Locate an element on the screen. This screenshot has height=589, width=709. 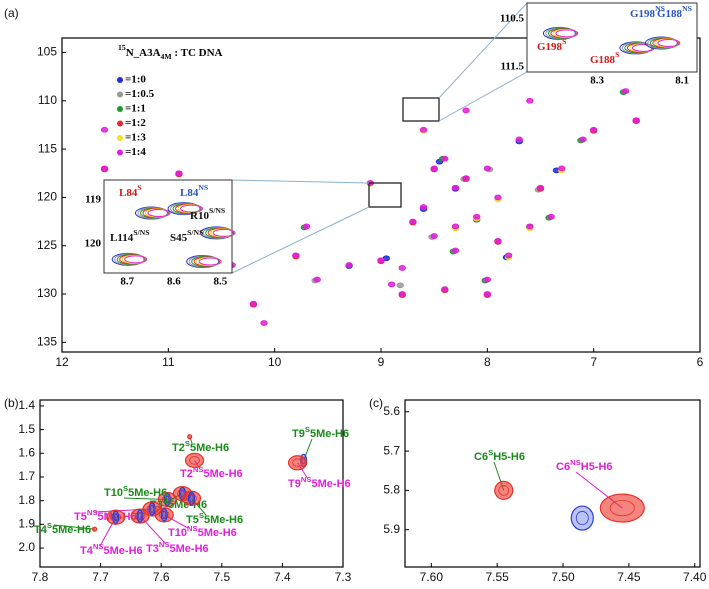
peak-label: T4NS5Me-H6 is located at coordinates (111, 549).